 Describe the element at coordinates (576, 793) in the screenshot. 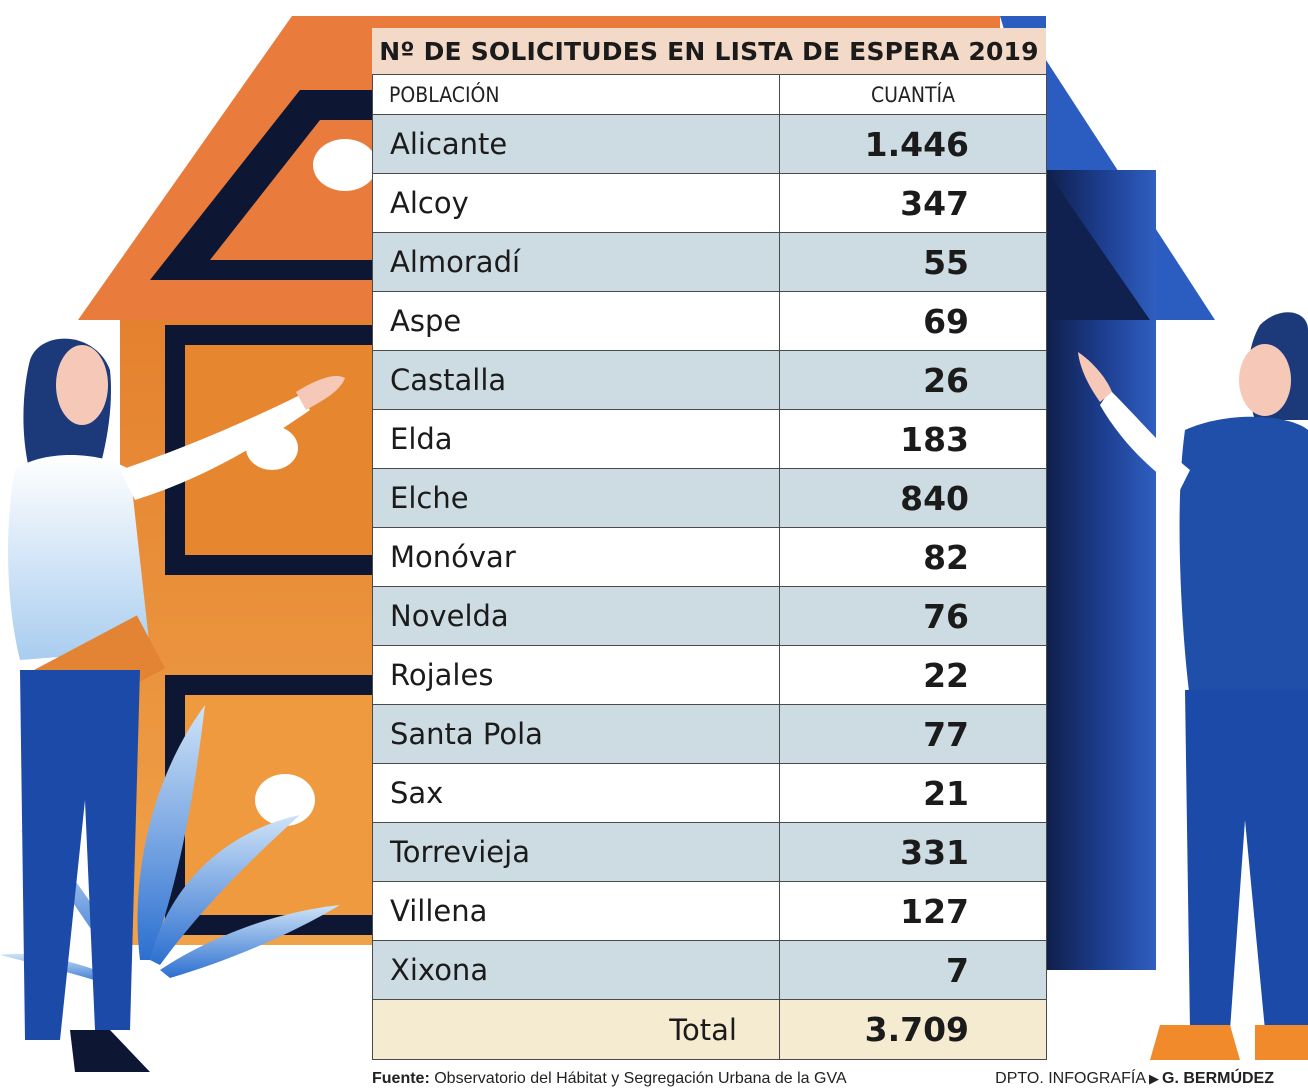

I see `city-cell: Sax` at that location.